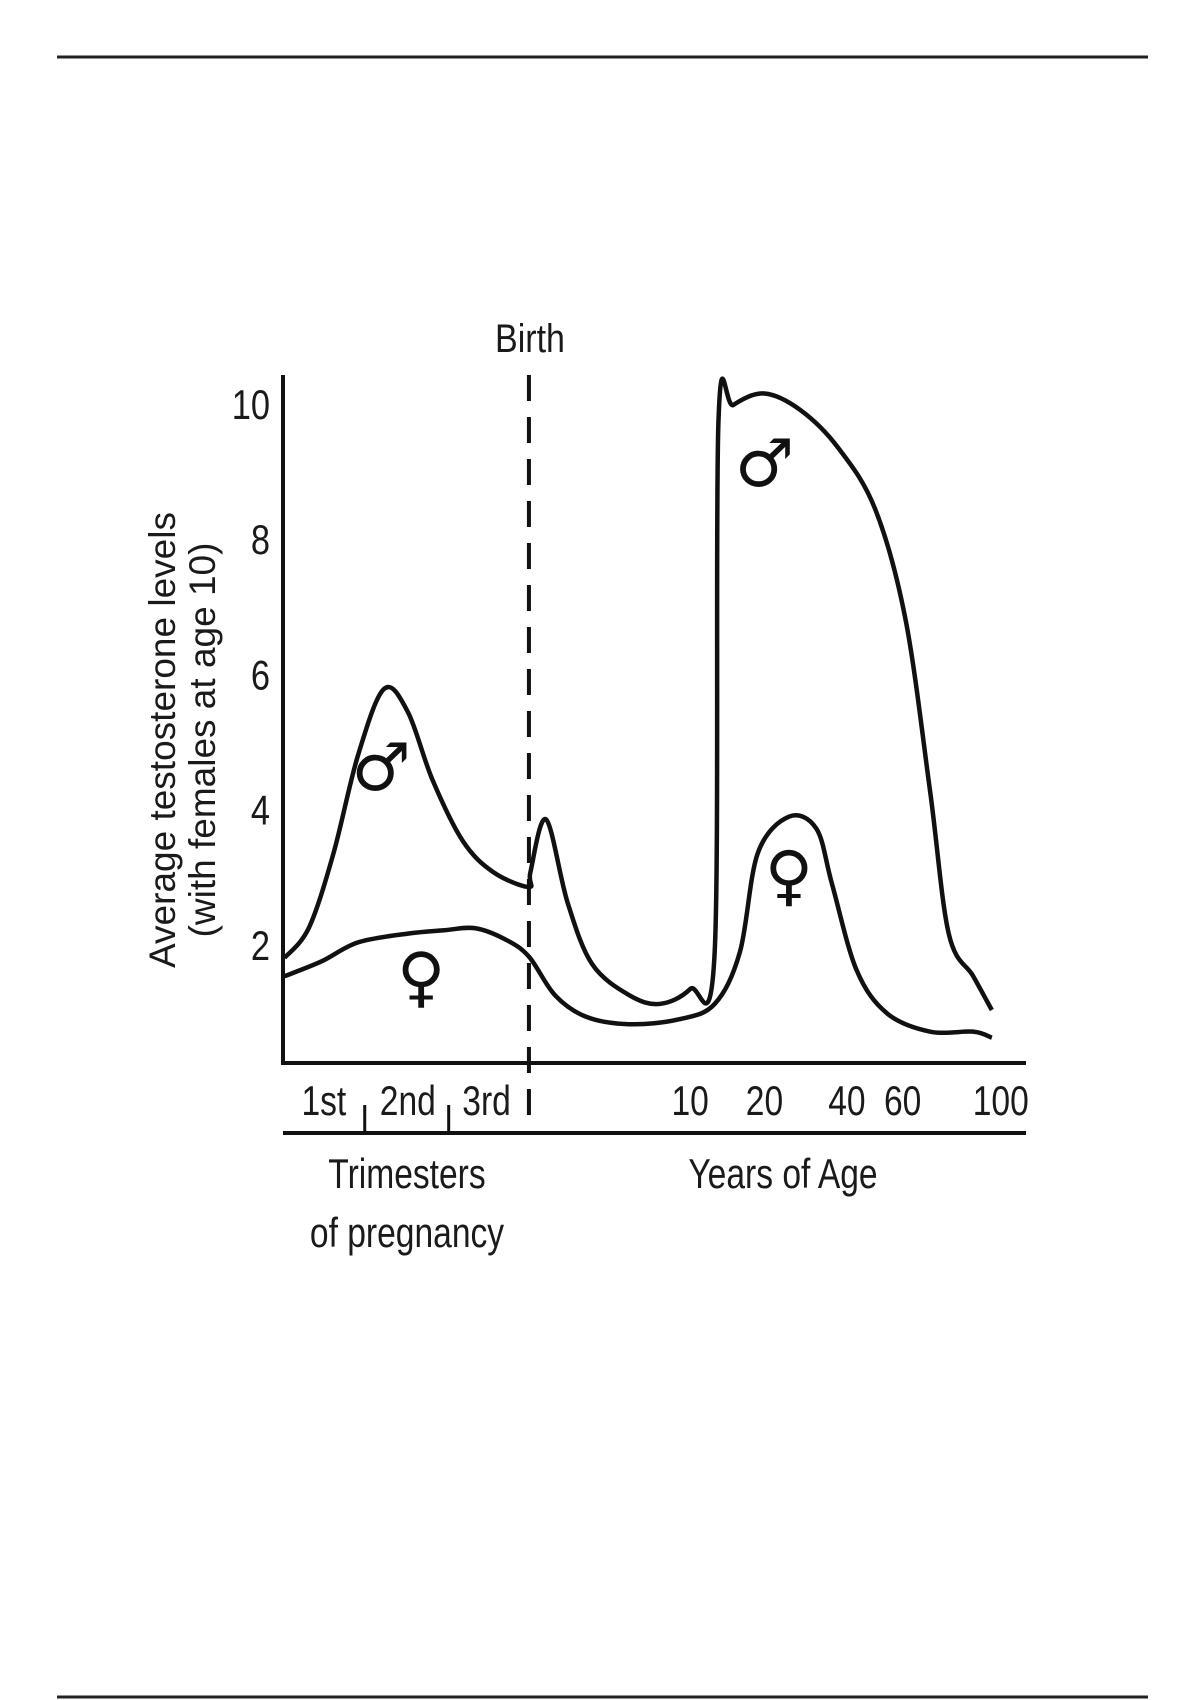 The height and width of the screenshot is (1700, 1200). What do you see at coordinates (486, 1102) in the screenshot?
I see `x-tick-label: 3rd` at bounding box center [486, 1102].